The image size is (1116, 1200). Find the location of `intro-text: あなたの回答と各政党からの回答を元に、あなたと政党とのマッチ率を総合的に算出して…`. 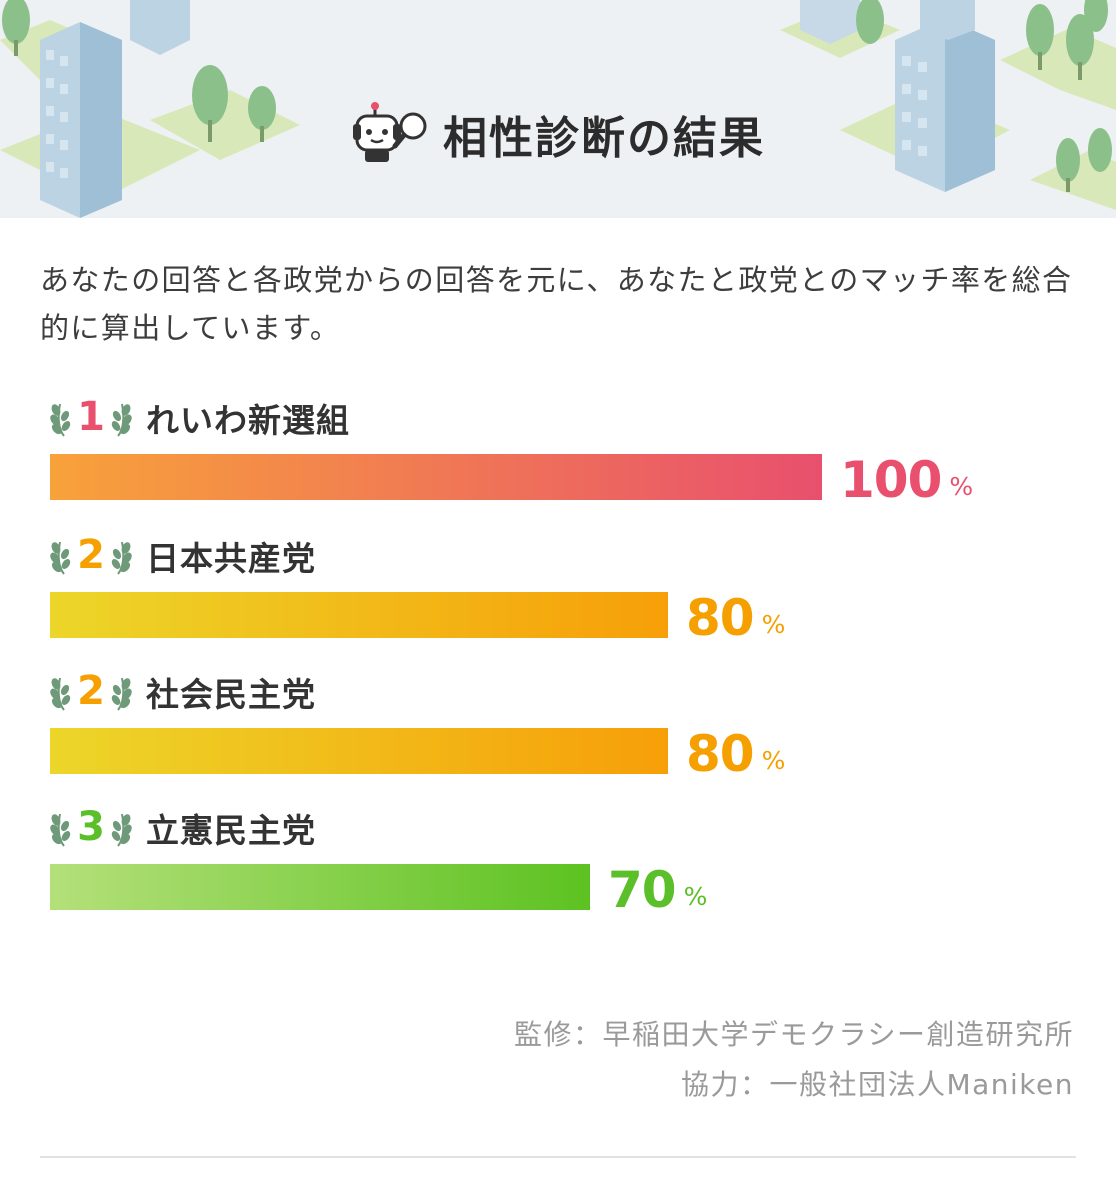

intro-text: あなたの回答と各政党からの回答を元に、あなたと政党とのマッチ率を総合的に算出して… is located at coordinates (556, 304).